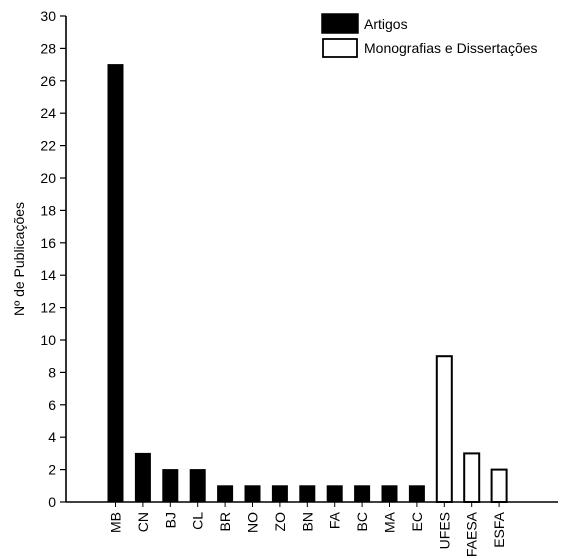 This screenshot has height=559, width=572. I want to click on x-tick-label-esfa: ESFA, so click(499, 529).